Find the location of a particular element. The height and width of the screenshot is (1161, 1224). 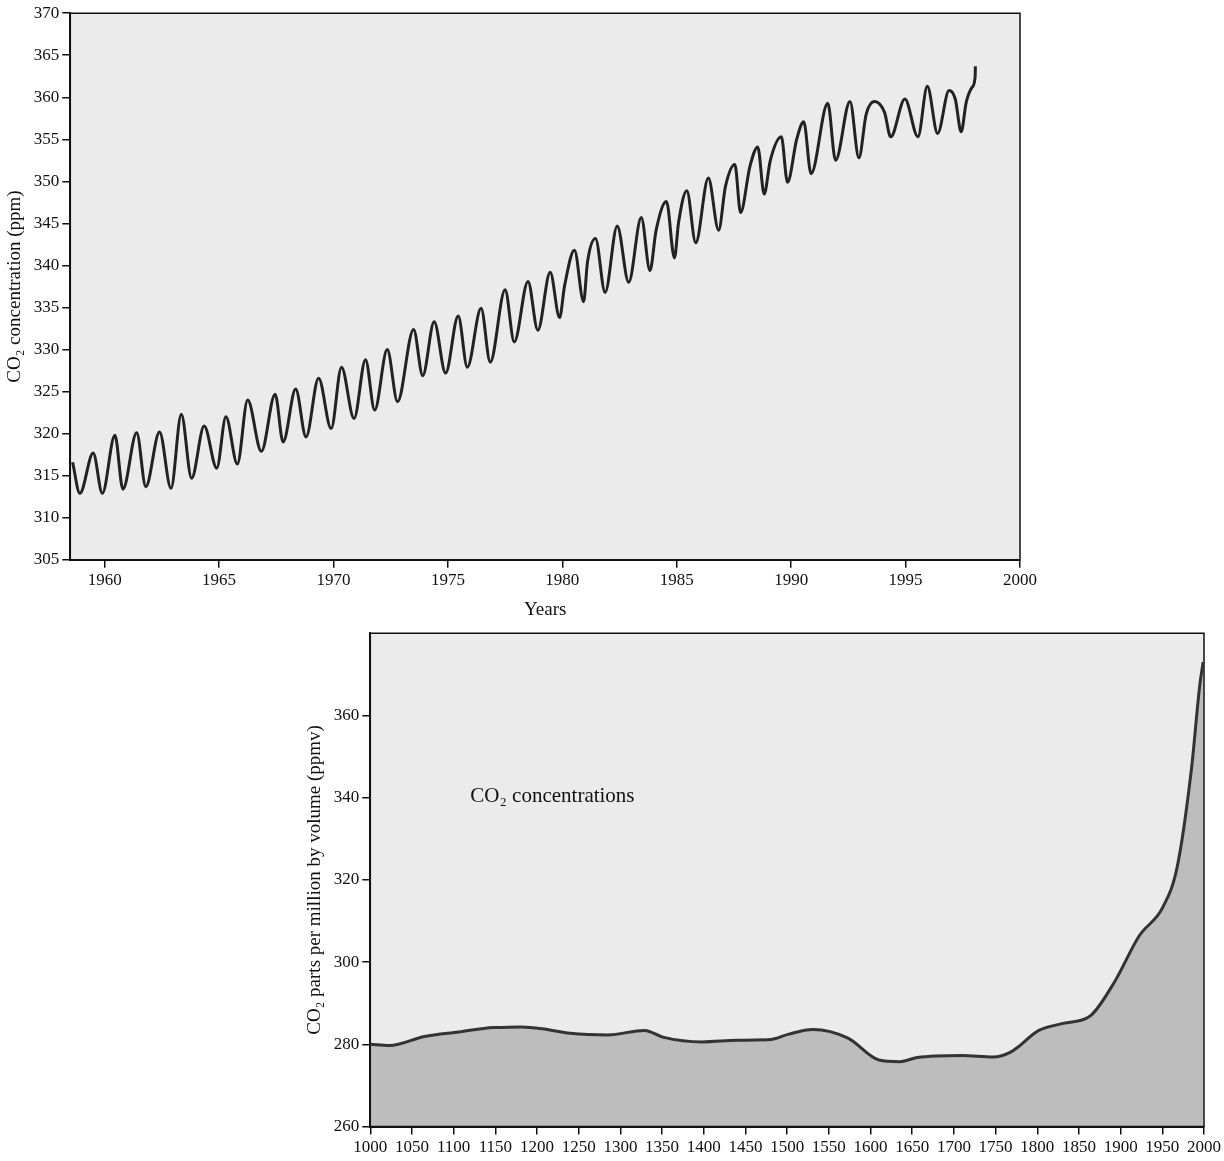

x-tick-label: 1500 is located at coordinates (787, 1147).